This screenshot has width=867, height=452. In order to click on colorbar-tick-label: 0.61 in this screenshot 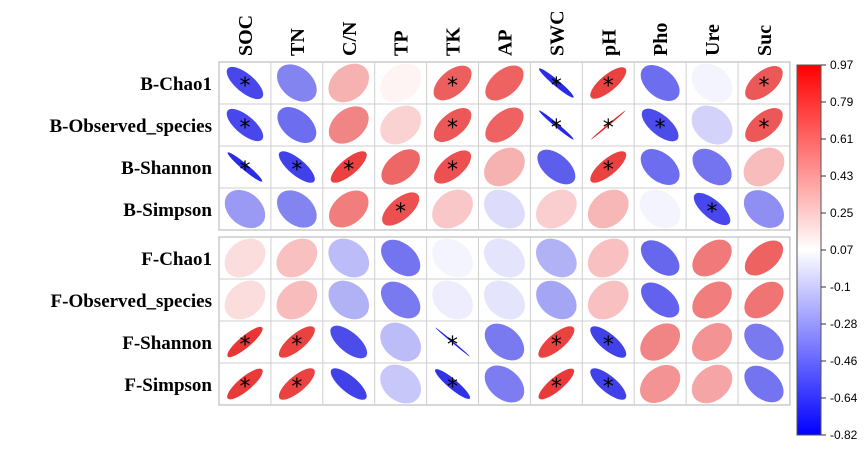, I will do `click(842, 139)`.